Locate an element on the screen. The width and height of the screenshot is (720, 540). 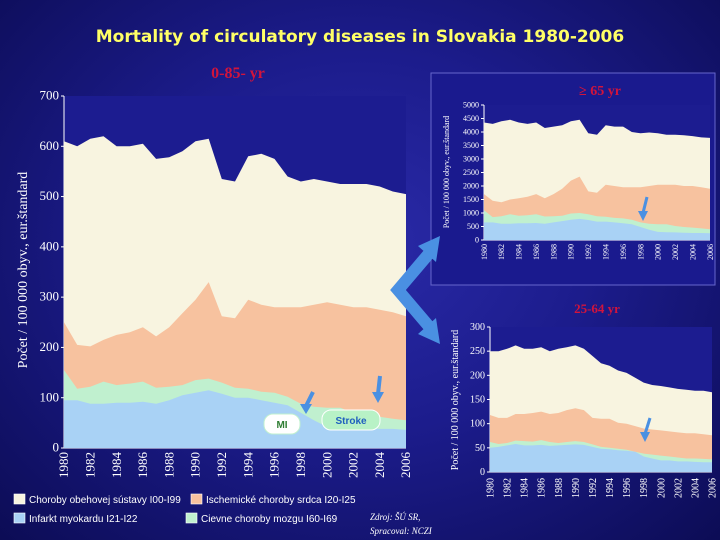
main-x-tick-label: 2000 is located at coordinates (326, 465).